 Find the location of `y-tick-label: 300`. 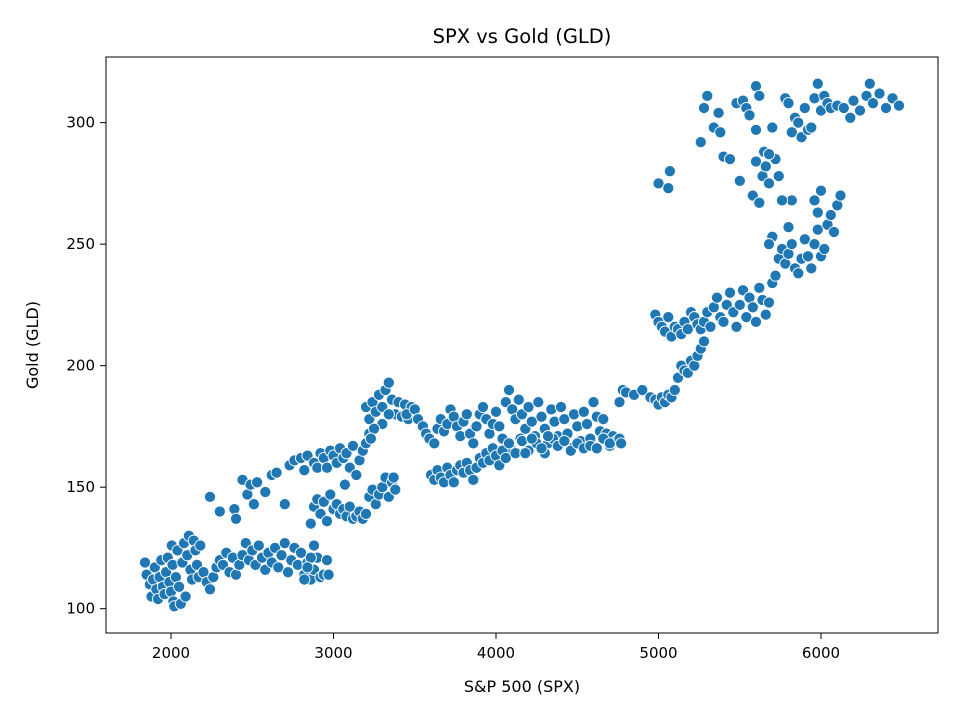

y-tick-label: 300 is located at coordinates (80, 123).